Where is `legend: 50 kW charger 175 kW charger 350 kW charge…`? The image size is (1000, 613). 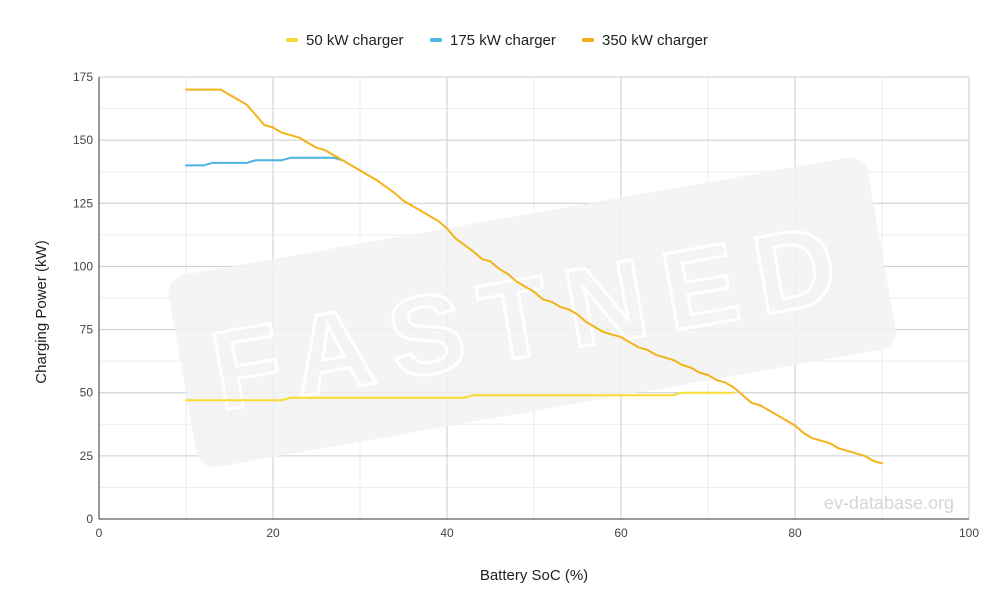
legend: 50 kW charger 175 kW charger 350 kW charge… is located at coordinates (497, 40).